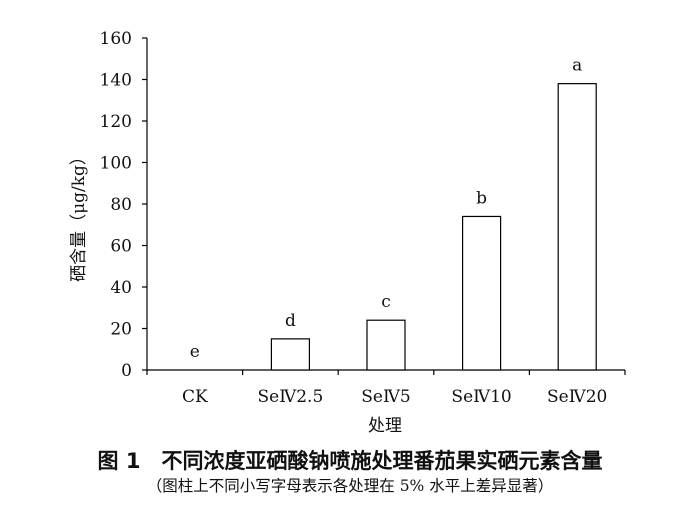 Image resolution: width=700 pixels, height=505 pixels. Describe the element at coordinates (195, 352) in the screenshot. I see `significance-letter: e` at that location.